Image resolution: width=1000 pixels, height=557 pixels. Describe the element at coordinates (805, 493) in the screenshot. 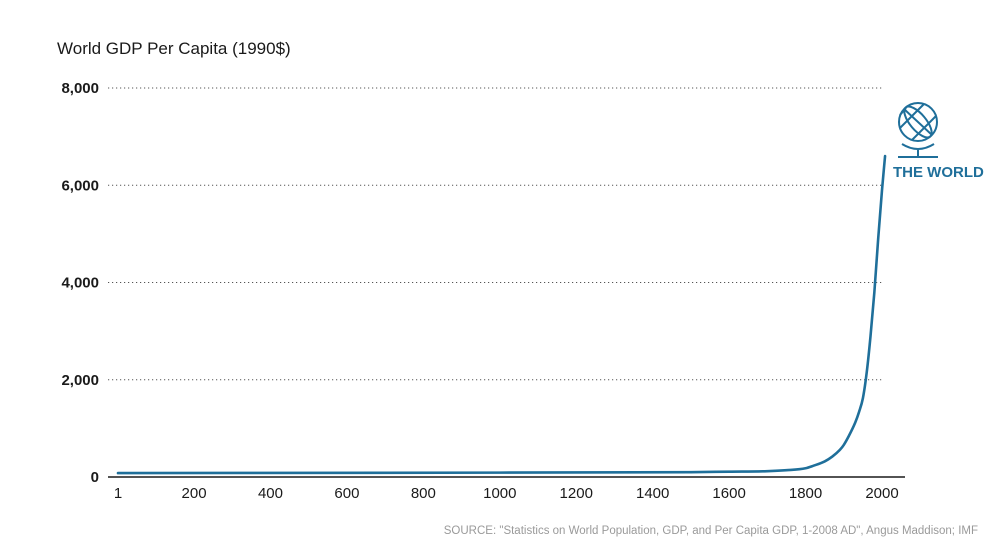

I see `x-tick-label: 1800` at that location.